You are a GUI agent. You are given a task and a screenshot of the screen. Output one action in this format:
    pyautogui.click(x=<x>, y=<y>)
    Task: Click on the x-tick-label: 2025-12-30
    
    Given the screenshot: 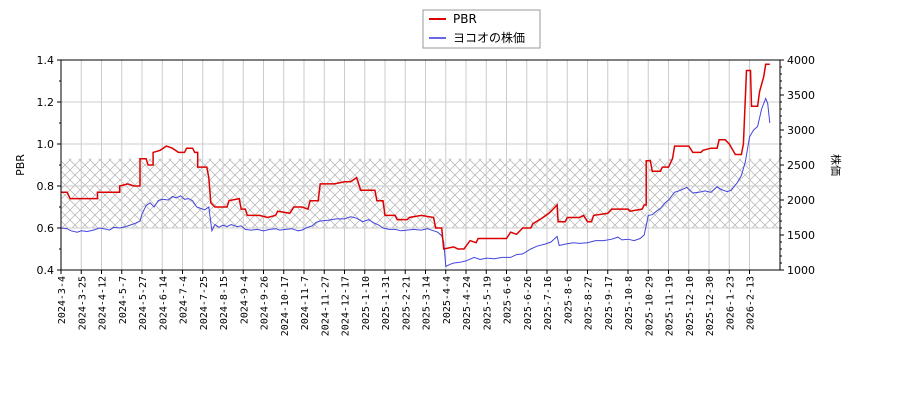 What is the action you would take?
    pyautogui.click(x=710, y=306)
    